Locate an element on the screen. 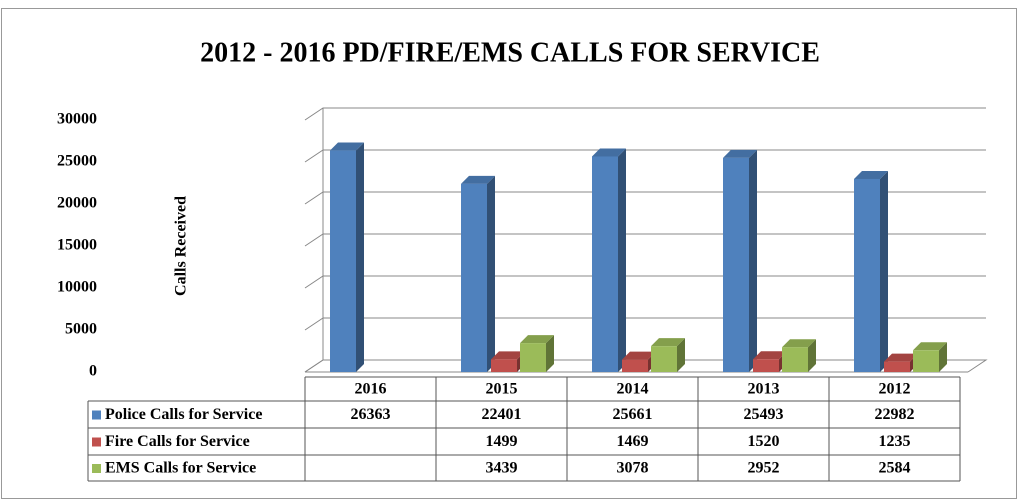 The width and height of the screenshot is (1019, 500). table-value: 22401 is located at coordinates (502, 414).